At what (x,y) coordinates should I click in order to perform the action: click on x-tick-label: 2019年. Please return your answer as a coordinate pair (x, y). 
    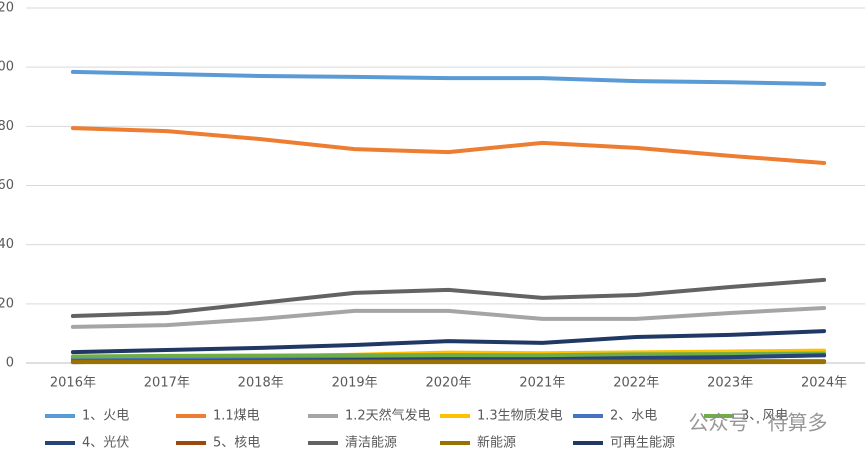
    Looking at the image, I should click on (355, 383).